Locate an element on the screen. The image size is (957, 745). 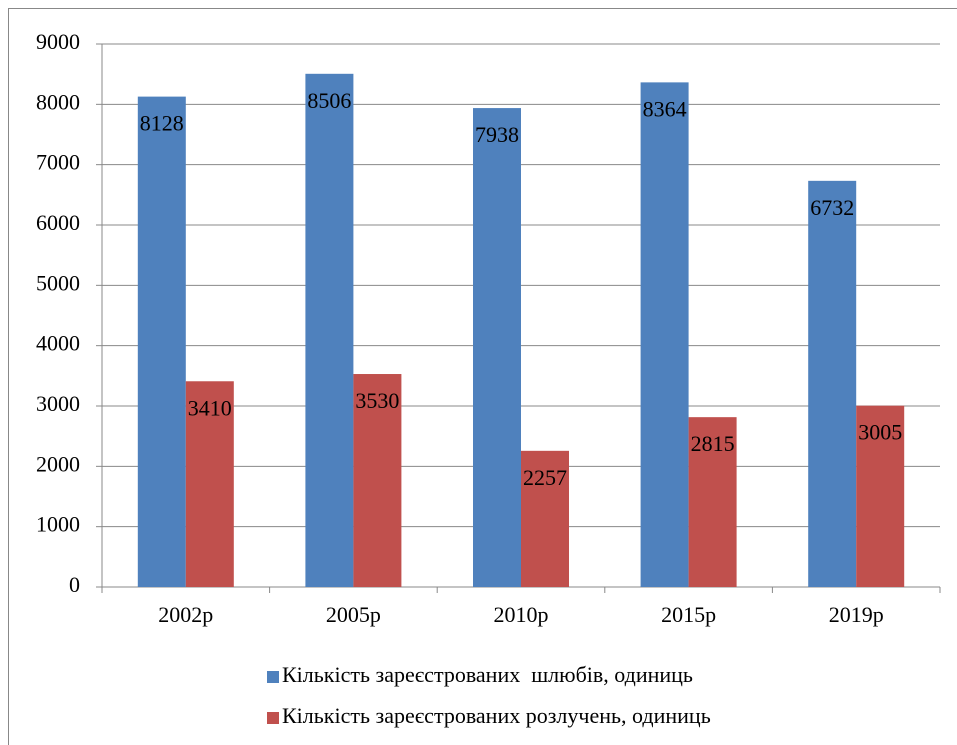
y-tick-label: 5000 is located at coordinates (58, 282).